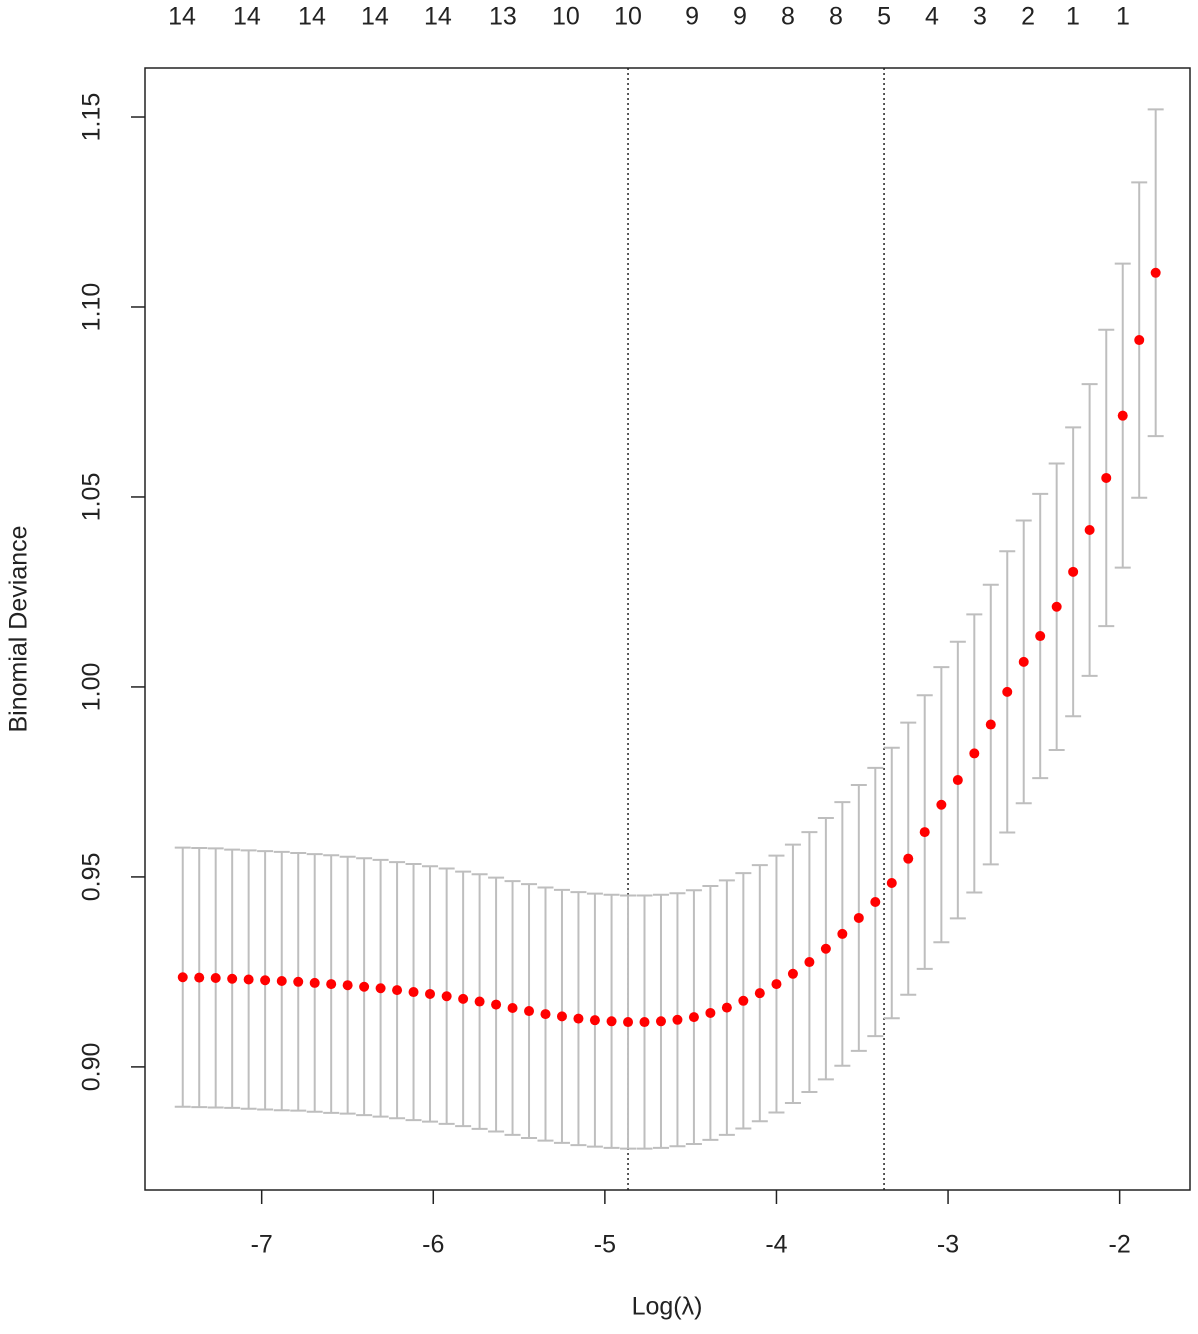 The height and width of the screenshot is (1334, 1198). I want to click on y-tick-label: 1.00, so click(92, 687).